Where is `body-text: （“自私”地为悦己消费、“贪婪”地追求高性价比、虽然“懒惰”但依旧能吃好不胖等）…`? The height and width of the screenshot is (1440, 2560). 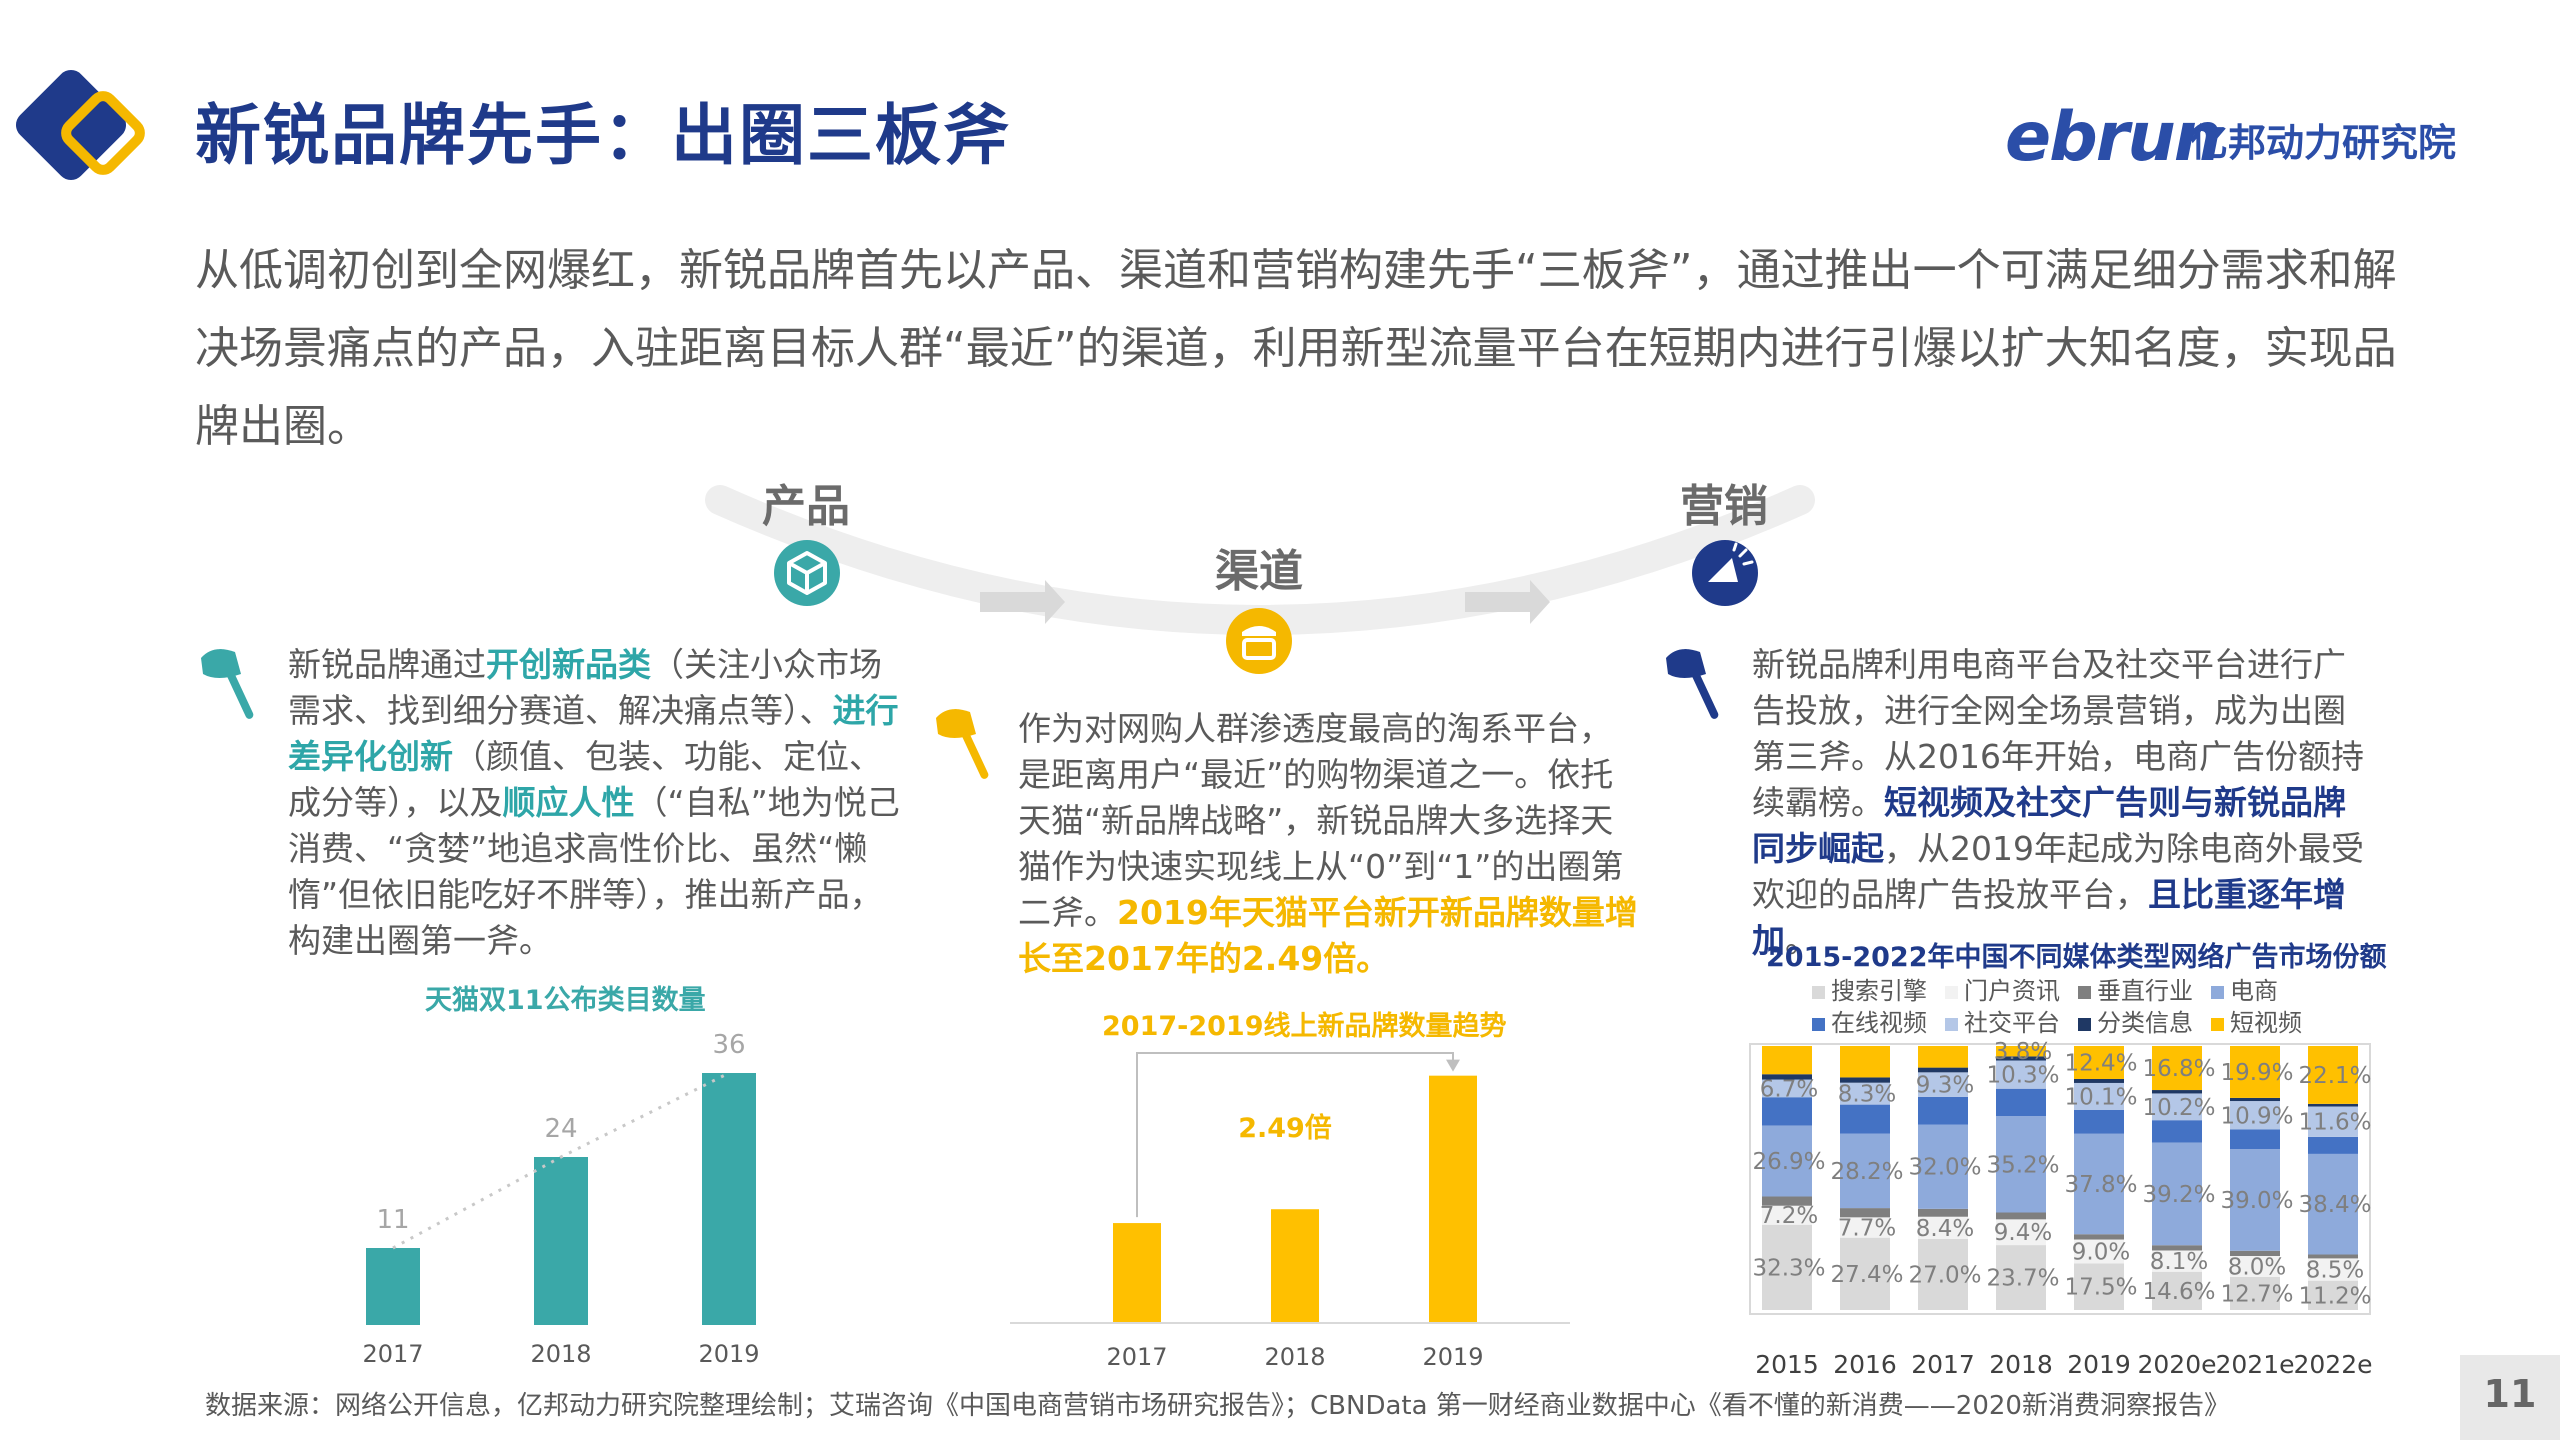 body-text: （“自私”地为悦己消费、“贪婪”地追求高性价比、虽然“懒惰”但依旧能吃好不胖等）… is located at coordinates (594, 871).